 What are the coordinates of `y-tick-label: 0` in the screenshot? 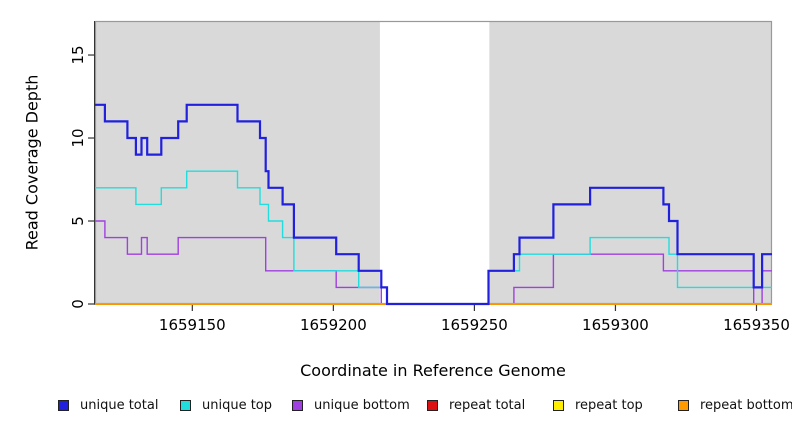 It's located at (78, 304).